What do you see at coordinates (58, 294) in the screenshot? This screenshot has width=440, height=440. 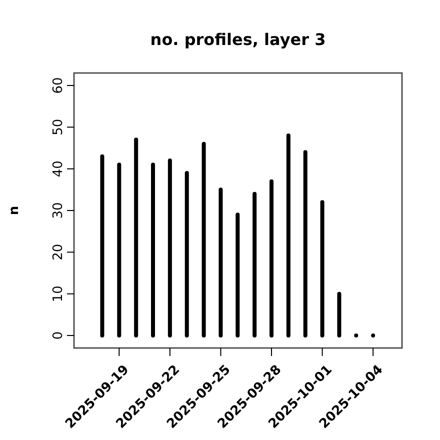 I see `y-tick-label: 10` at bounding box center [58, 294].